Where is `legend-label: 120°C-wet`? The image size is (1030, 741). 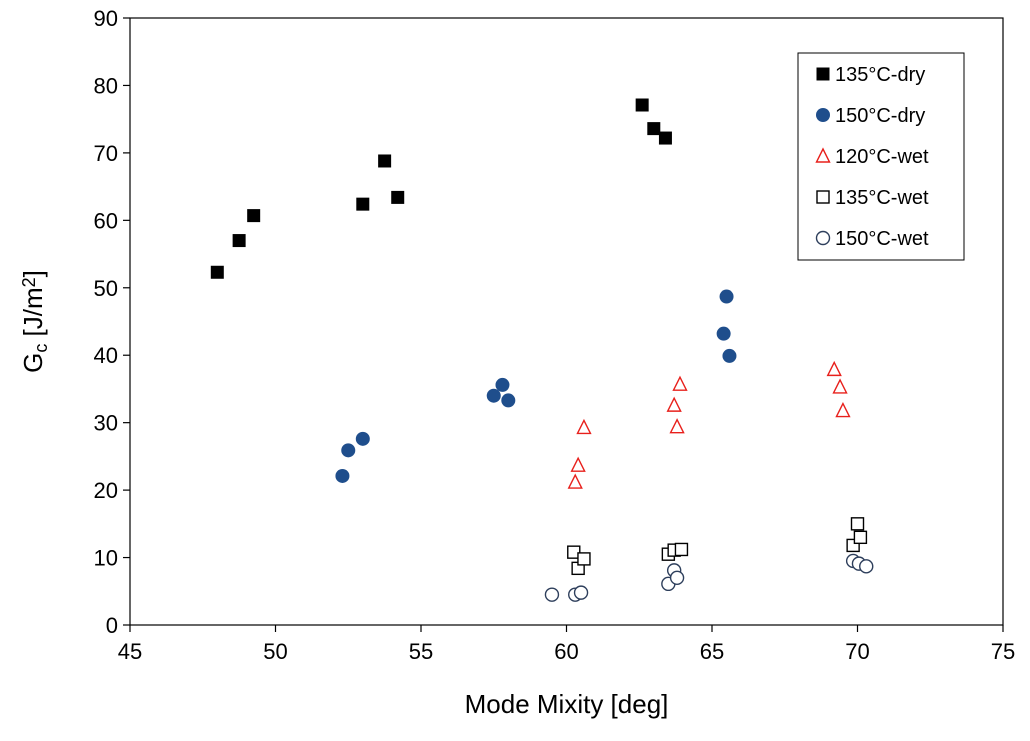
legend-label: 120°C-wet is located at coordinates (882, 157).